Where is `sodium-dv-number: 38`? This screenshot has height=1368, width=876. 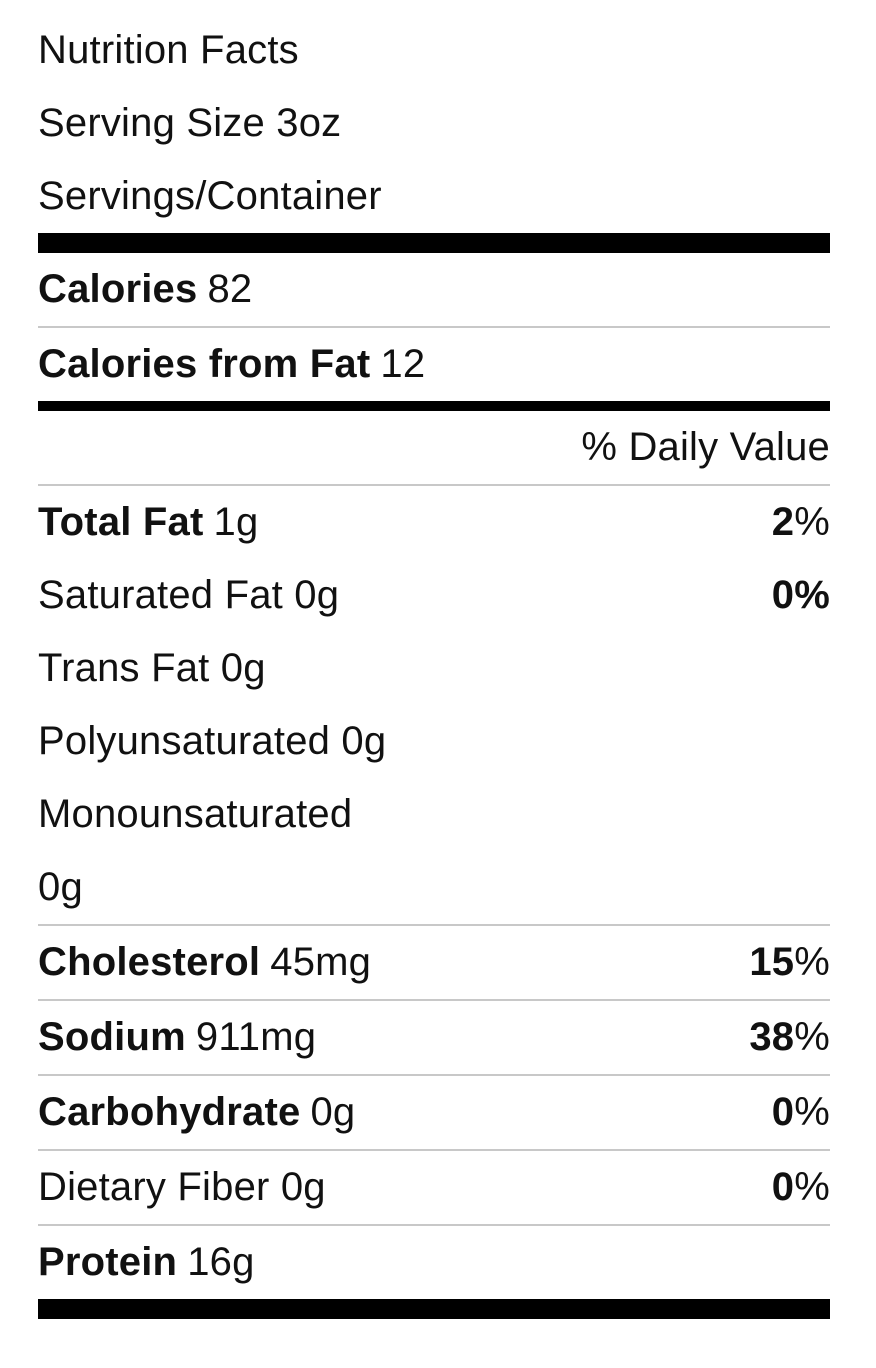
sodium-dv-number: 38 is located at coordinates (772, 1037).